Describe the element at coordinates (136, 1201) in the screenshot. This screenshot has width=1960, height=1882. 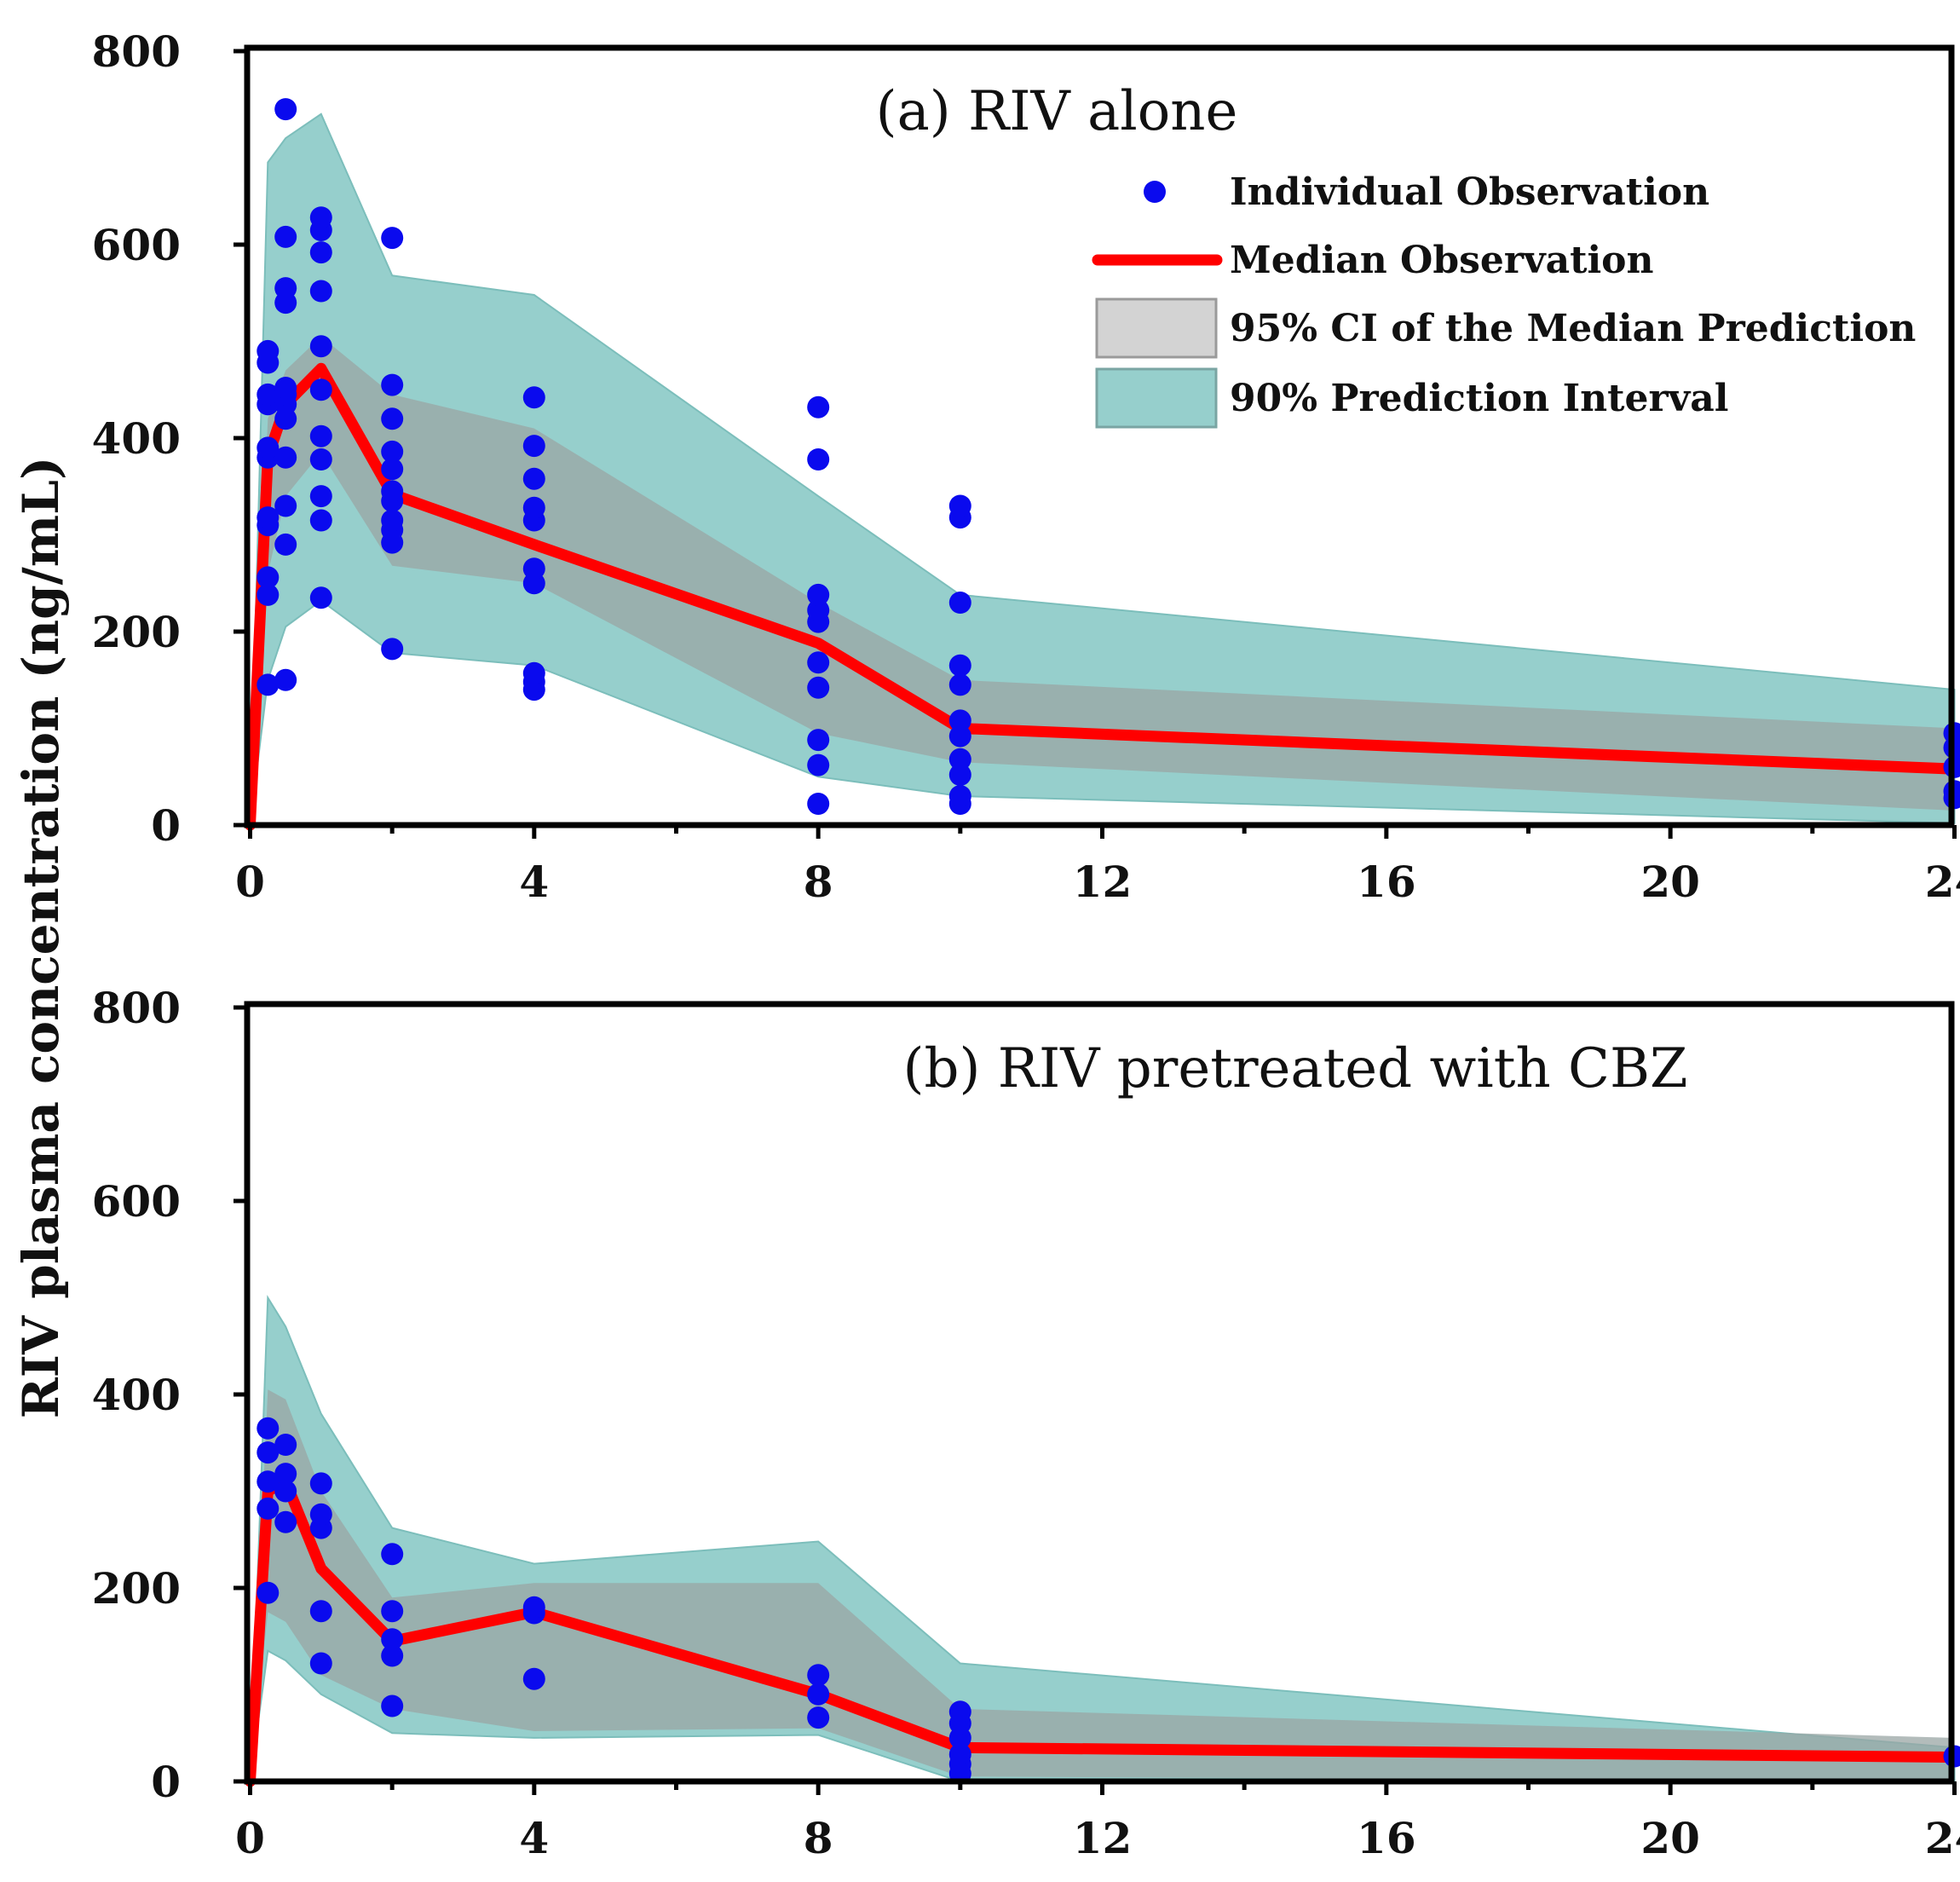
I see `panel-b-y-tick-label: 600` at that location.